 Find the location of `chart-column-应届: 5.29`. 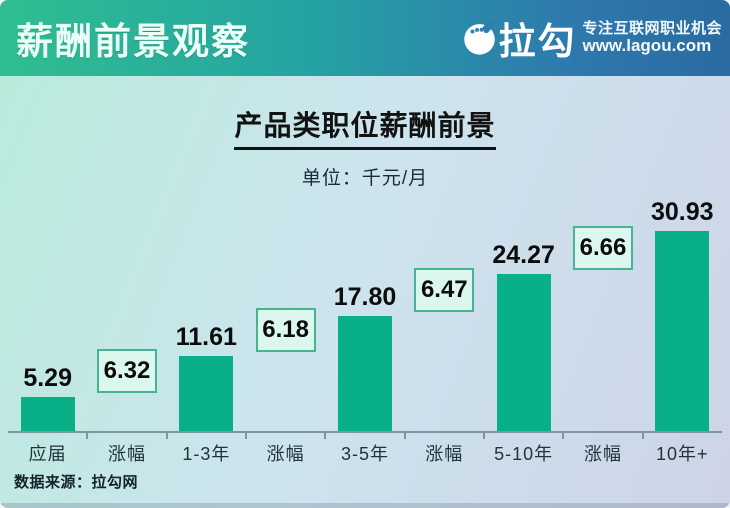

chart-column-应届: 5.29 is located at coordinates (47, 313).